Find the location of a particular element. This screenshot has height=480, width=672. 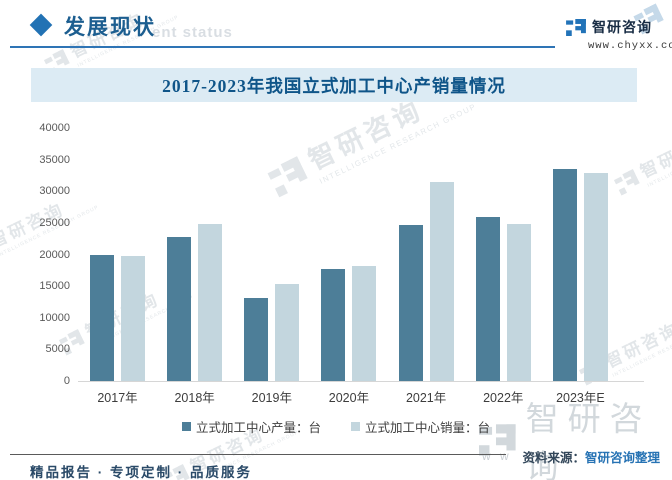

y-tick-label: 35000 is located at coordinates (54, 159).